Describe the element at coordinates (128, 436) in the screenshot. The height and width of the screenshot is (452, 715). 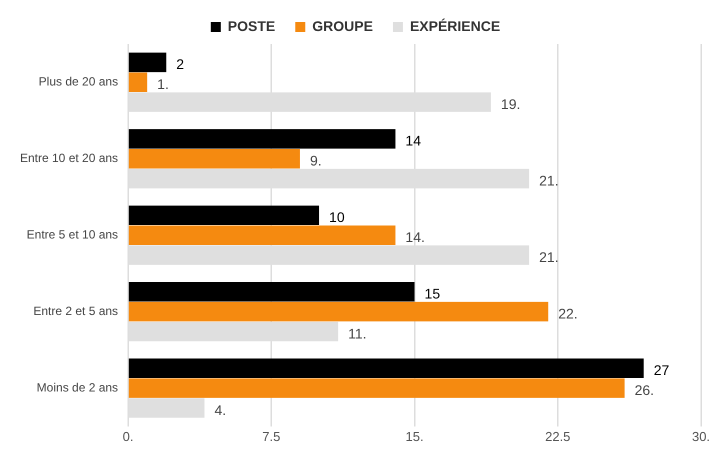
I see `x-tick-label: 0.` at that location.